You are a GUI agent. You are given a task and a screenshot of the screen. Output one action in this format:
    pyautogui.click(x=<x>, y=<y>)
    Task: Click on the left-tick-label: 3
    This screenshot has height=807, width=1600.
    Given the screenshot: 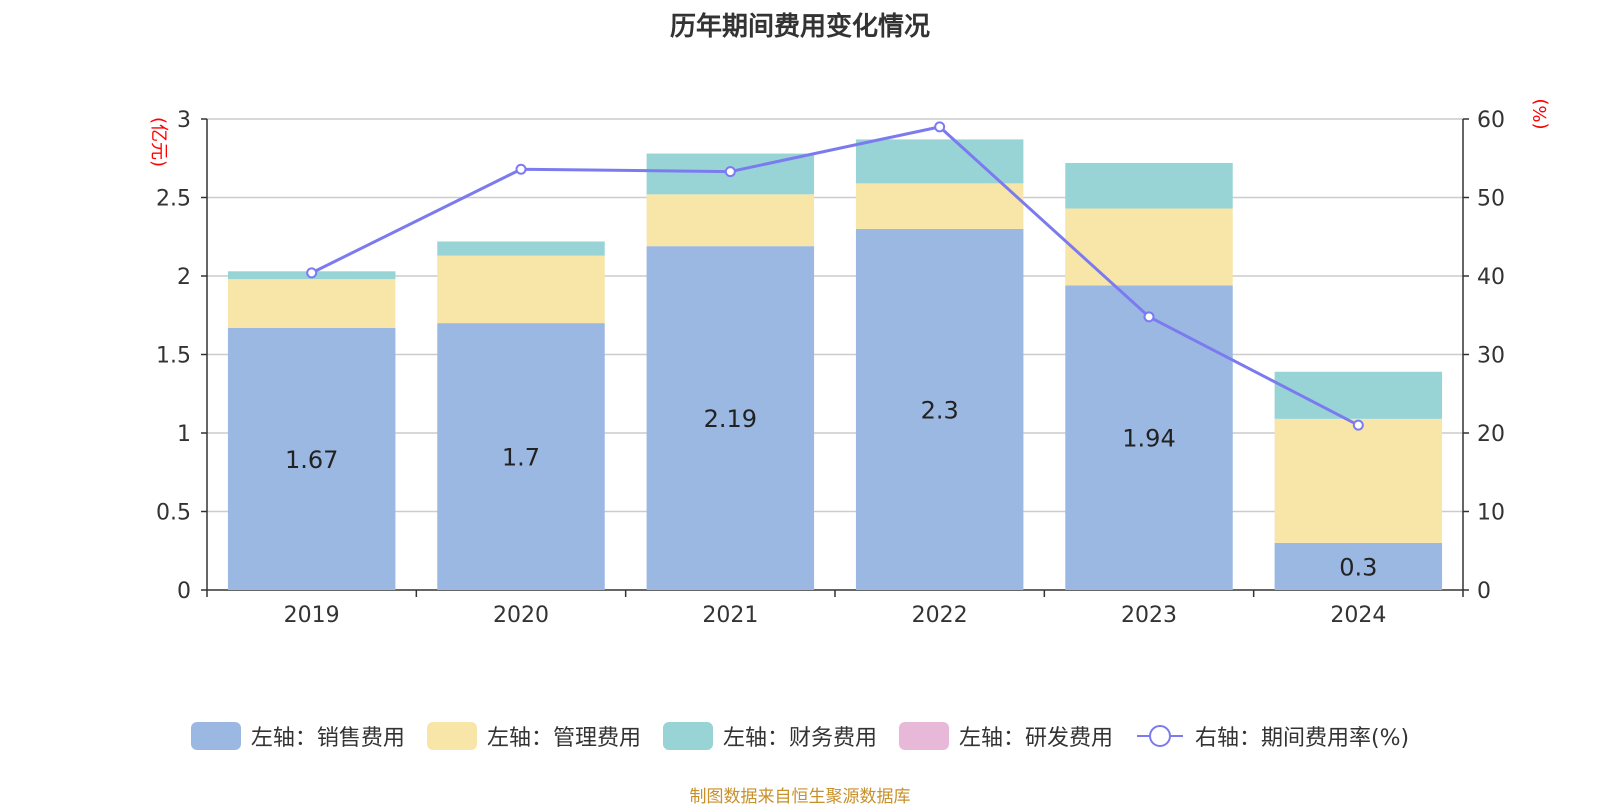 What is the action you would take?
    pyautogui.click(x=184, y=120)
    